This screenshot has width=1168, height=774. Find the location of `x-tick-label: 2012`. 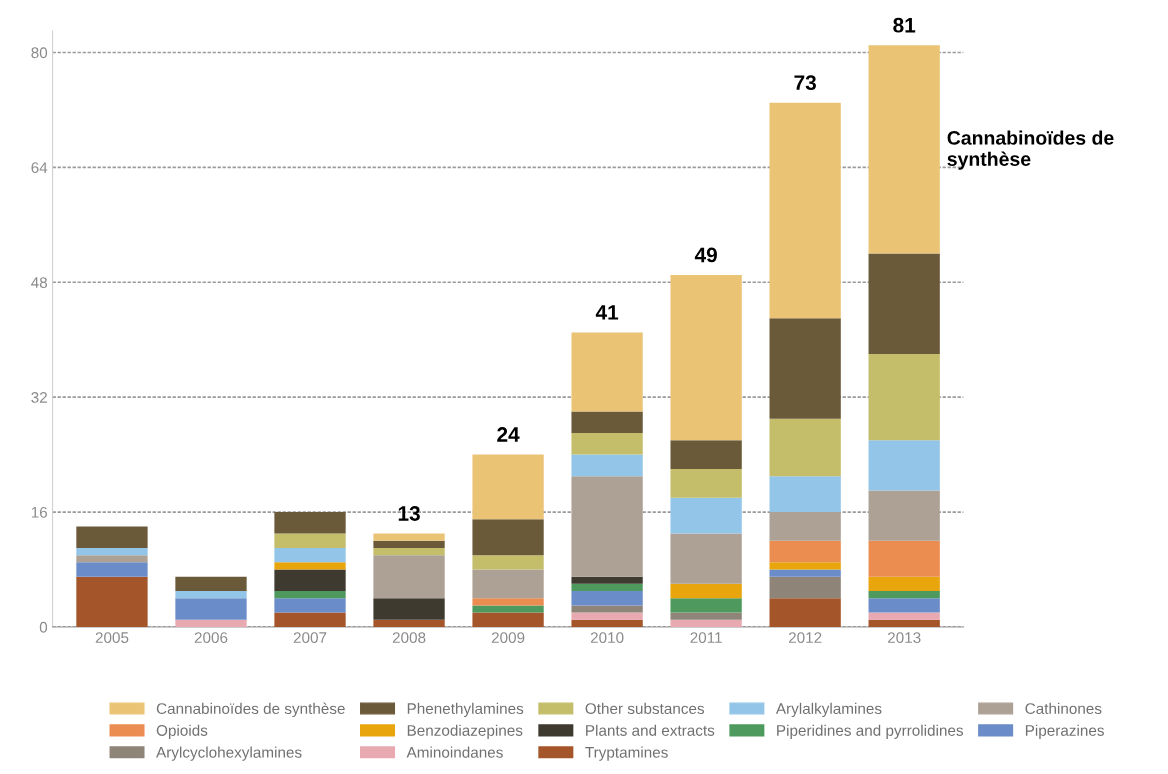

x-tick-label: 2012 is located at coordinates (805, 638).